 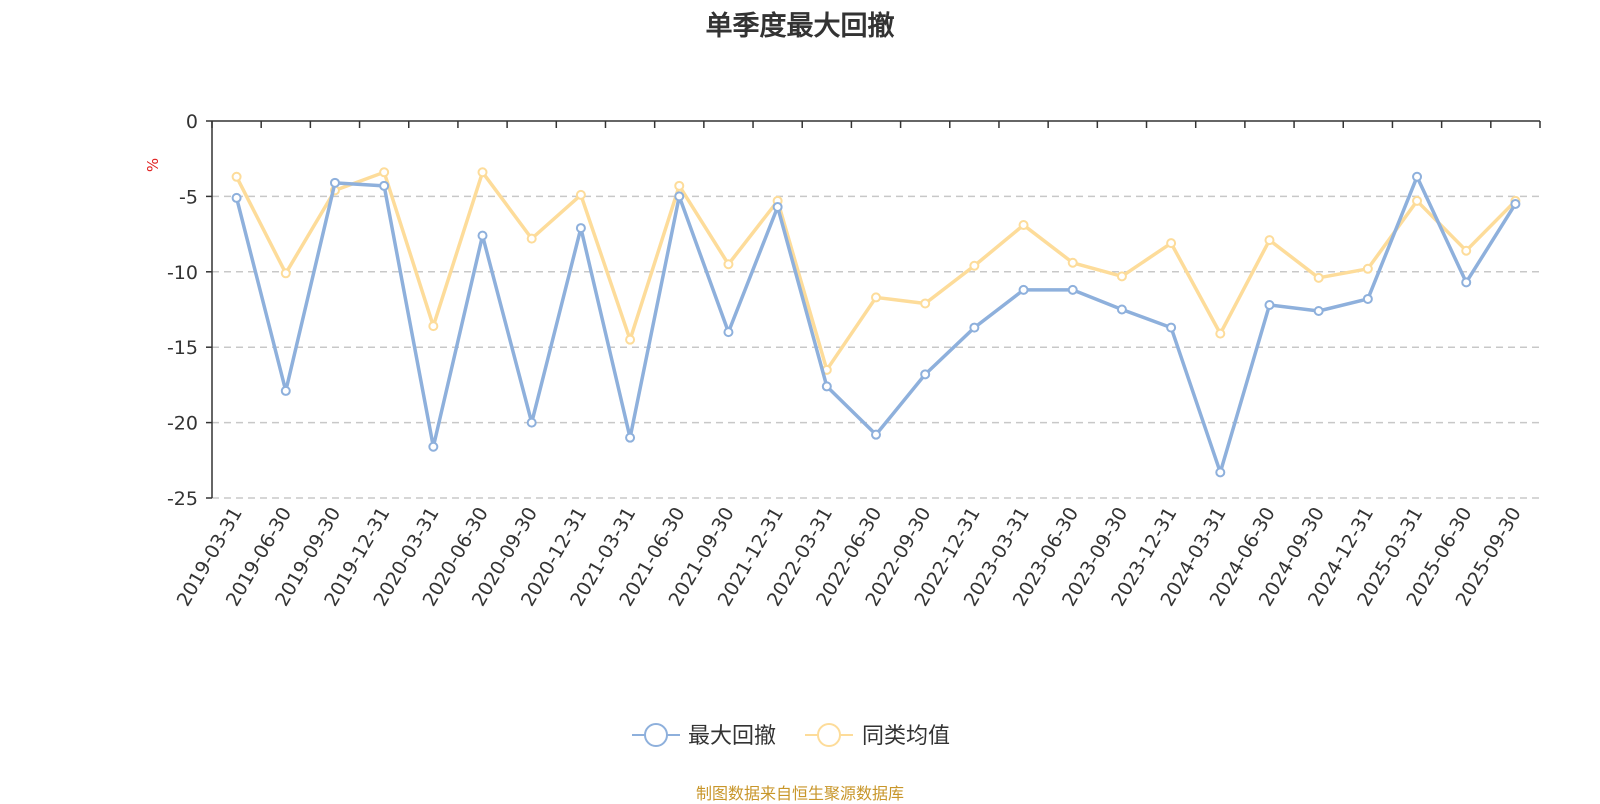 I want to click on y-tick-label: 0, so click(x=192, y=122).